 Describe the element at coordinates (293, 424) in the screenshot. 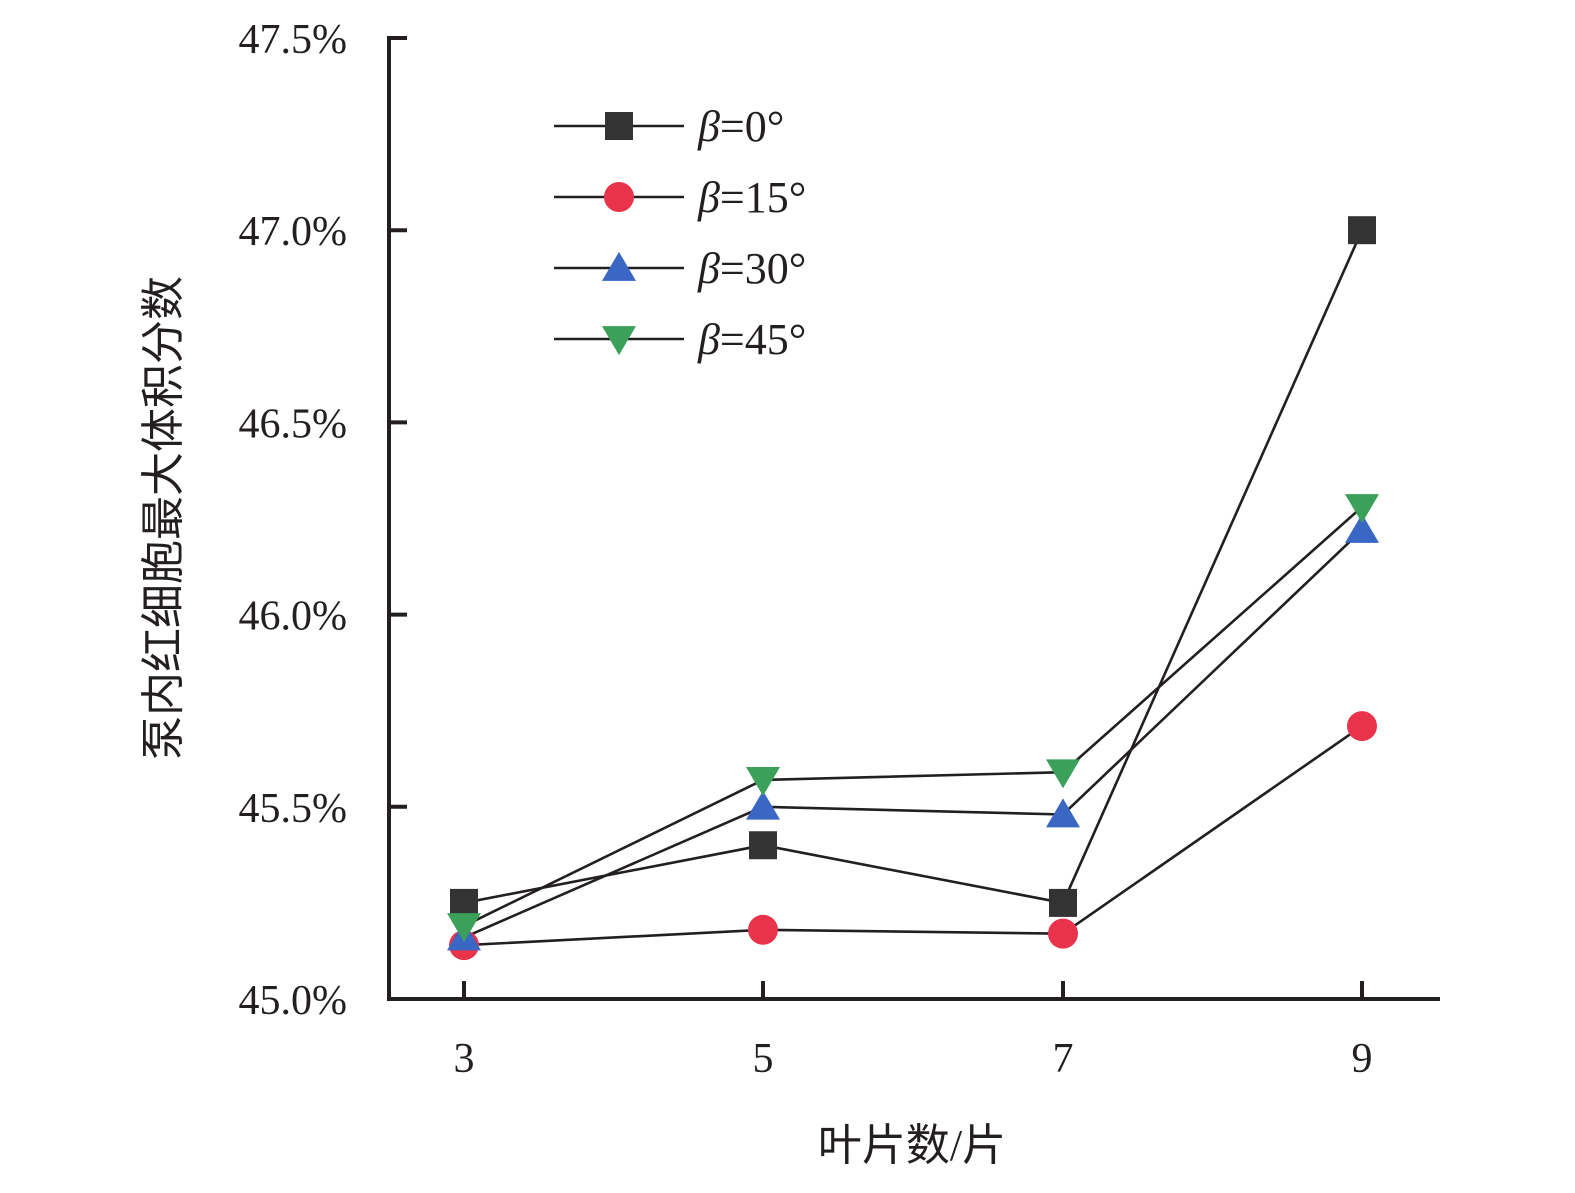

I see `y-tick-label: 46.5%` at that location.